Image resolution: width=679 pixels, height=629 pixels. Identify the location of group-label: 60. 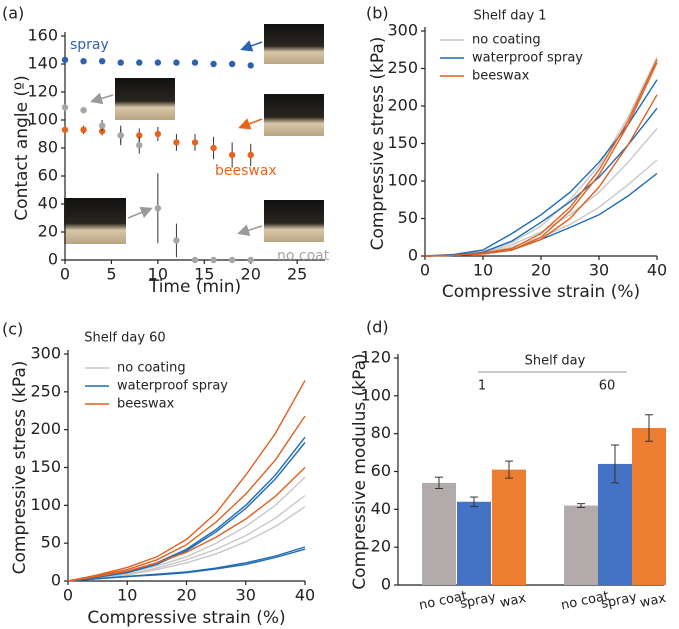
(607, 386).